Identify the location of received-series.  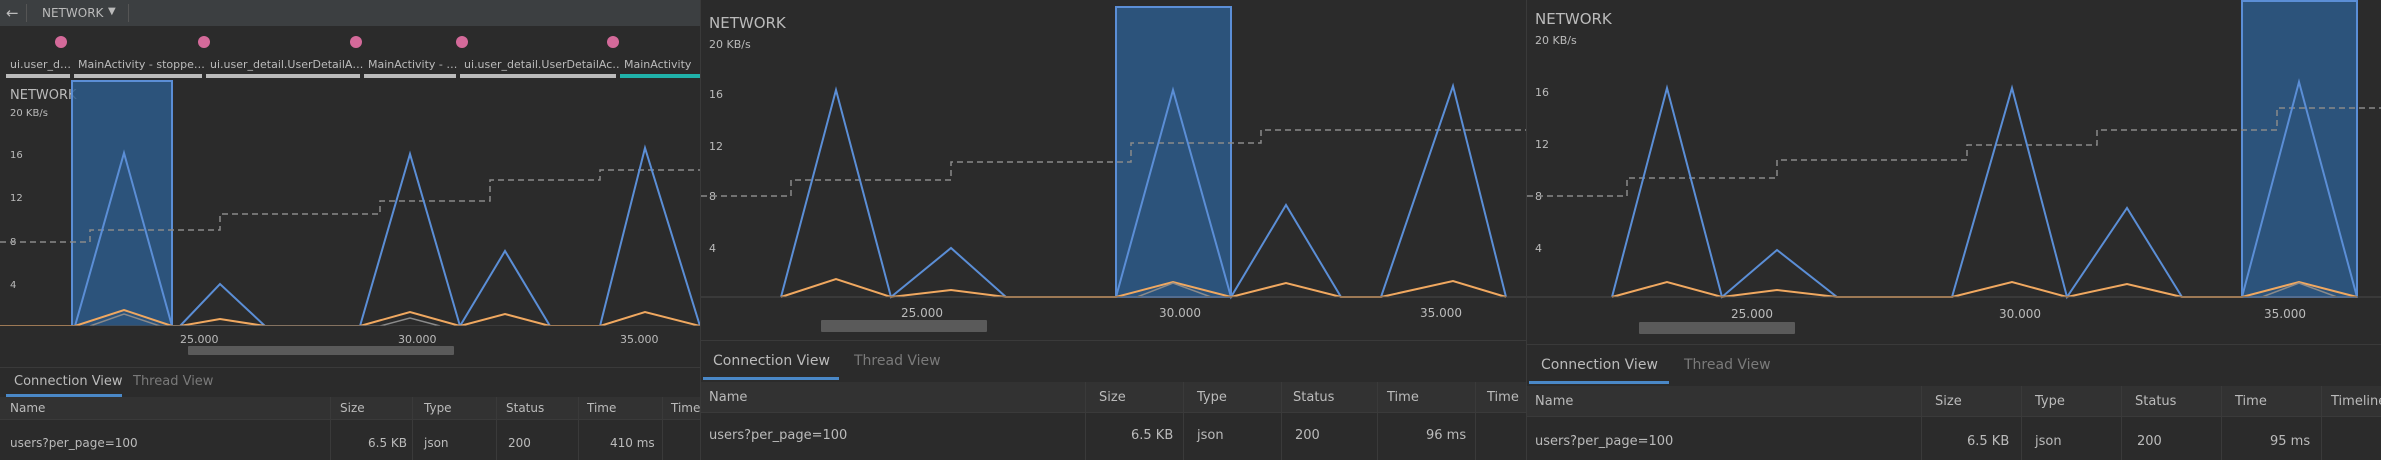
(350, 235).